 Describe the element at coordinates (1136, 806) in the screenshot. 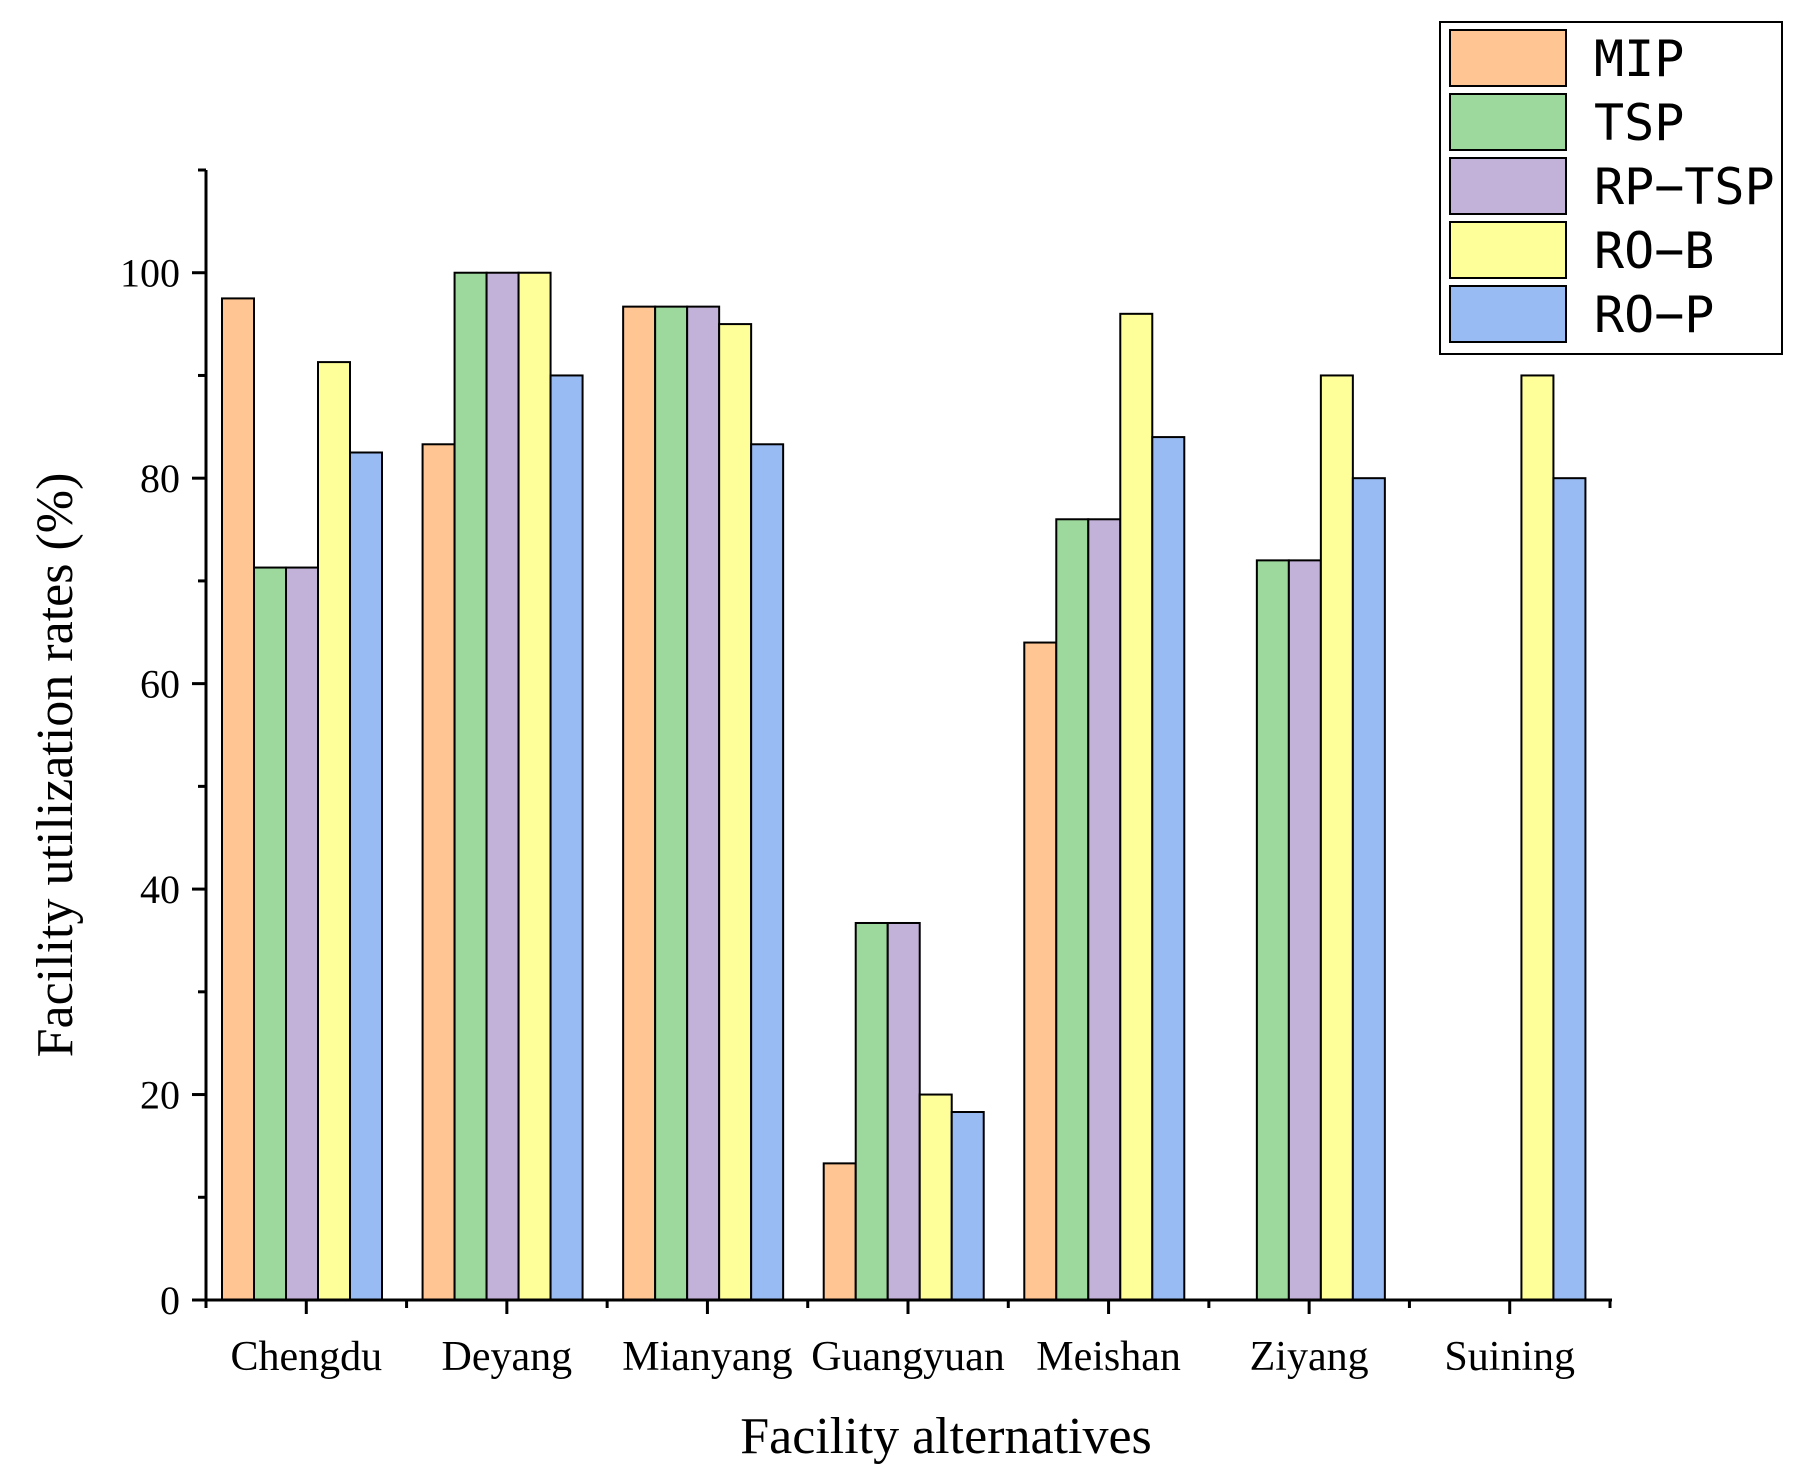

I see `bar-ro-b-meishan` at that location.